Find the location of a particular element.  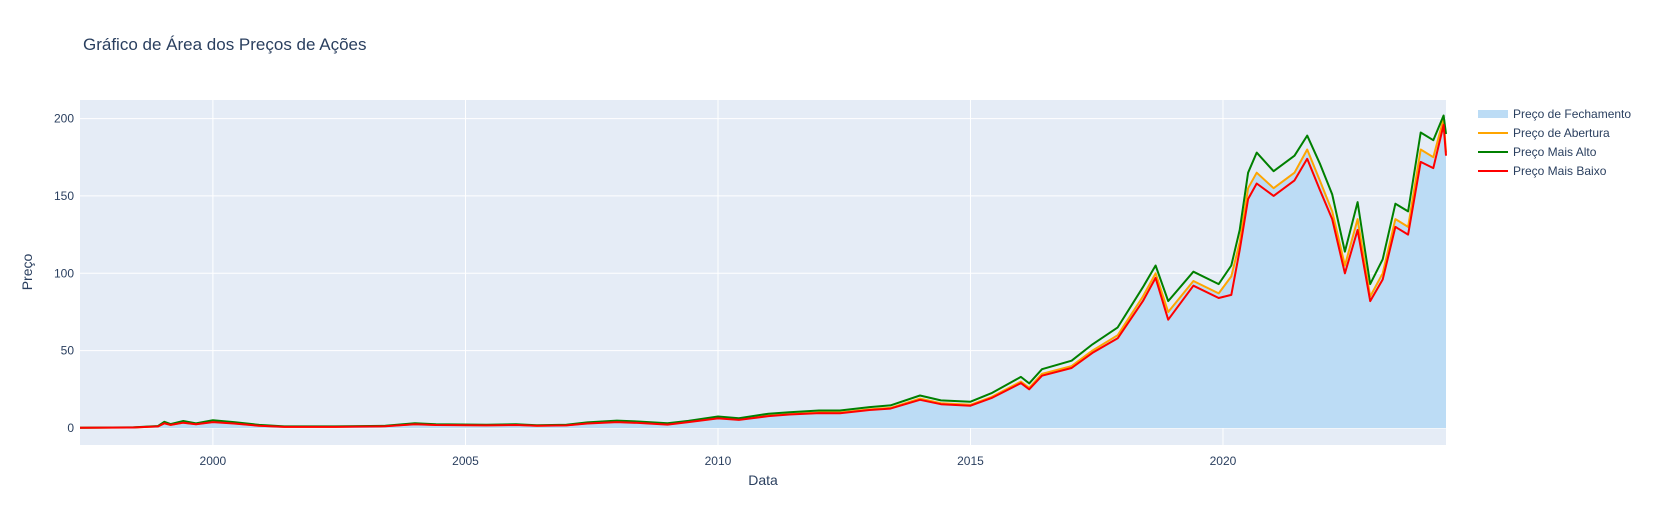

y-tick-labels: 0 50 100 150 200 is located at coordinates (64, 273).